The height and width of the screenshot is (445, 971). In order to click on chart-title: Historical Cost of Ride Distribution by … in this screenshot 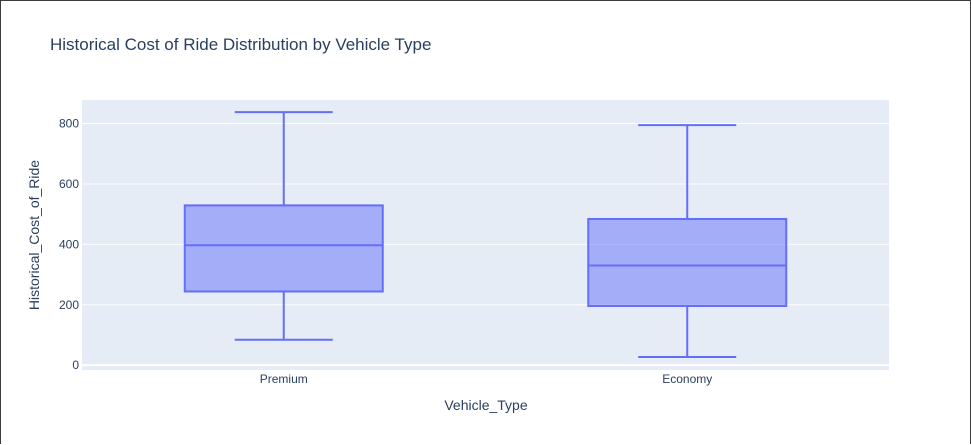, I will do `click(240, 44)`.